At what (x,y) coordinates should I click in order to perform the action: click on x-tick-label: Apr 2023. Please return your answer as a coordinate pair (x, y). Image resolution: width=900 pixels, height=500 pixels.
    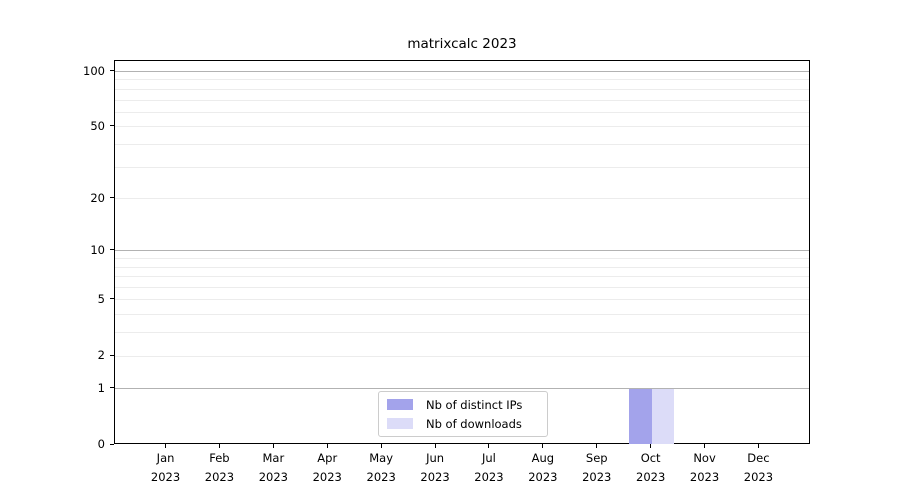
    Looking at the image, I should click on (327, 467).